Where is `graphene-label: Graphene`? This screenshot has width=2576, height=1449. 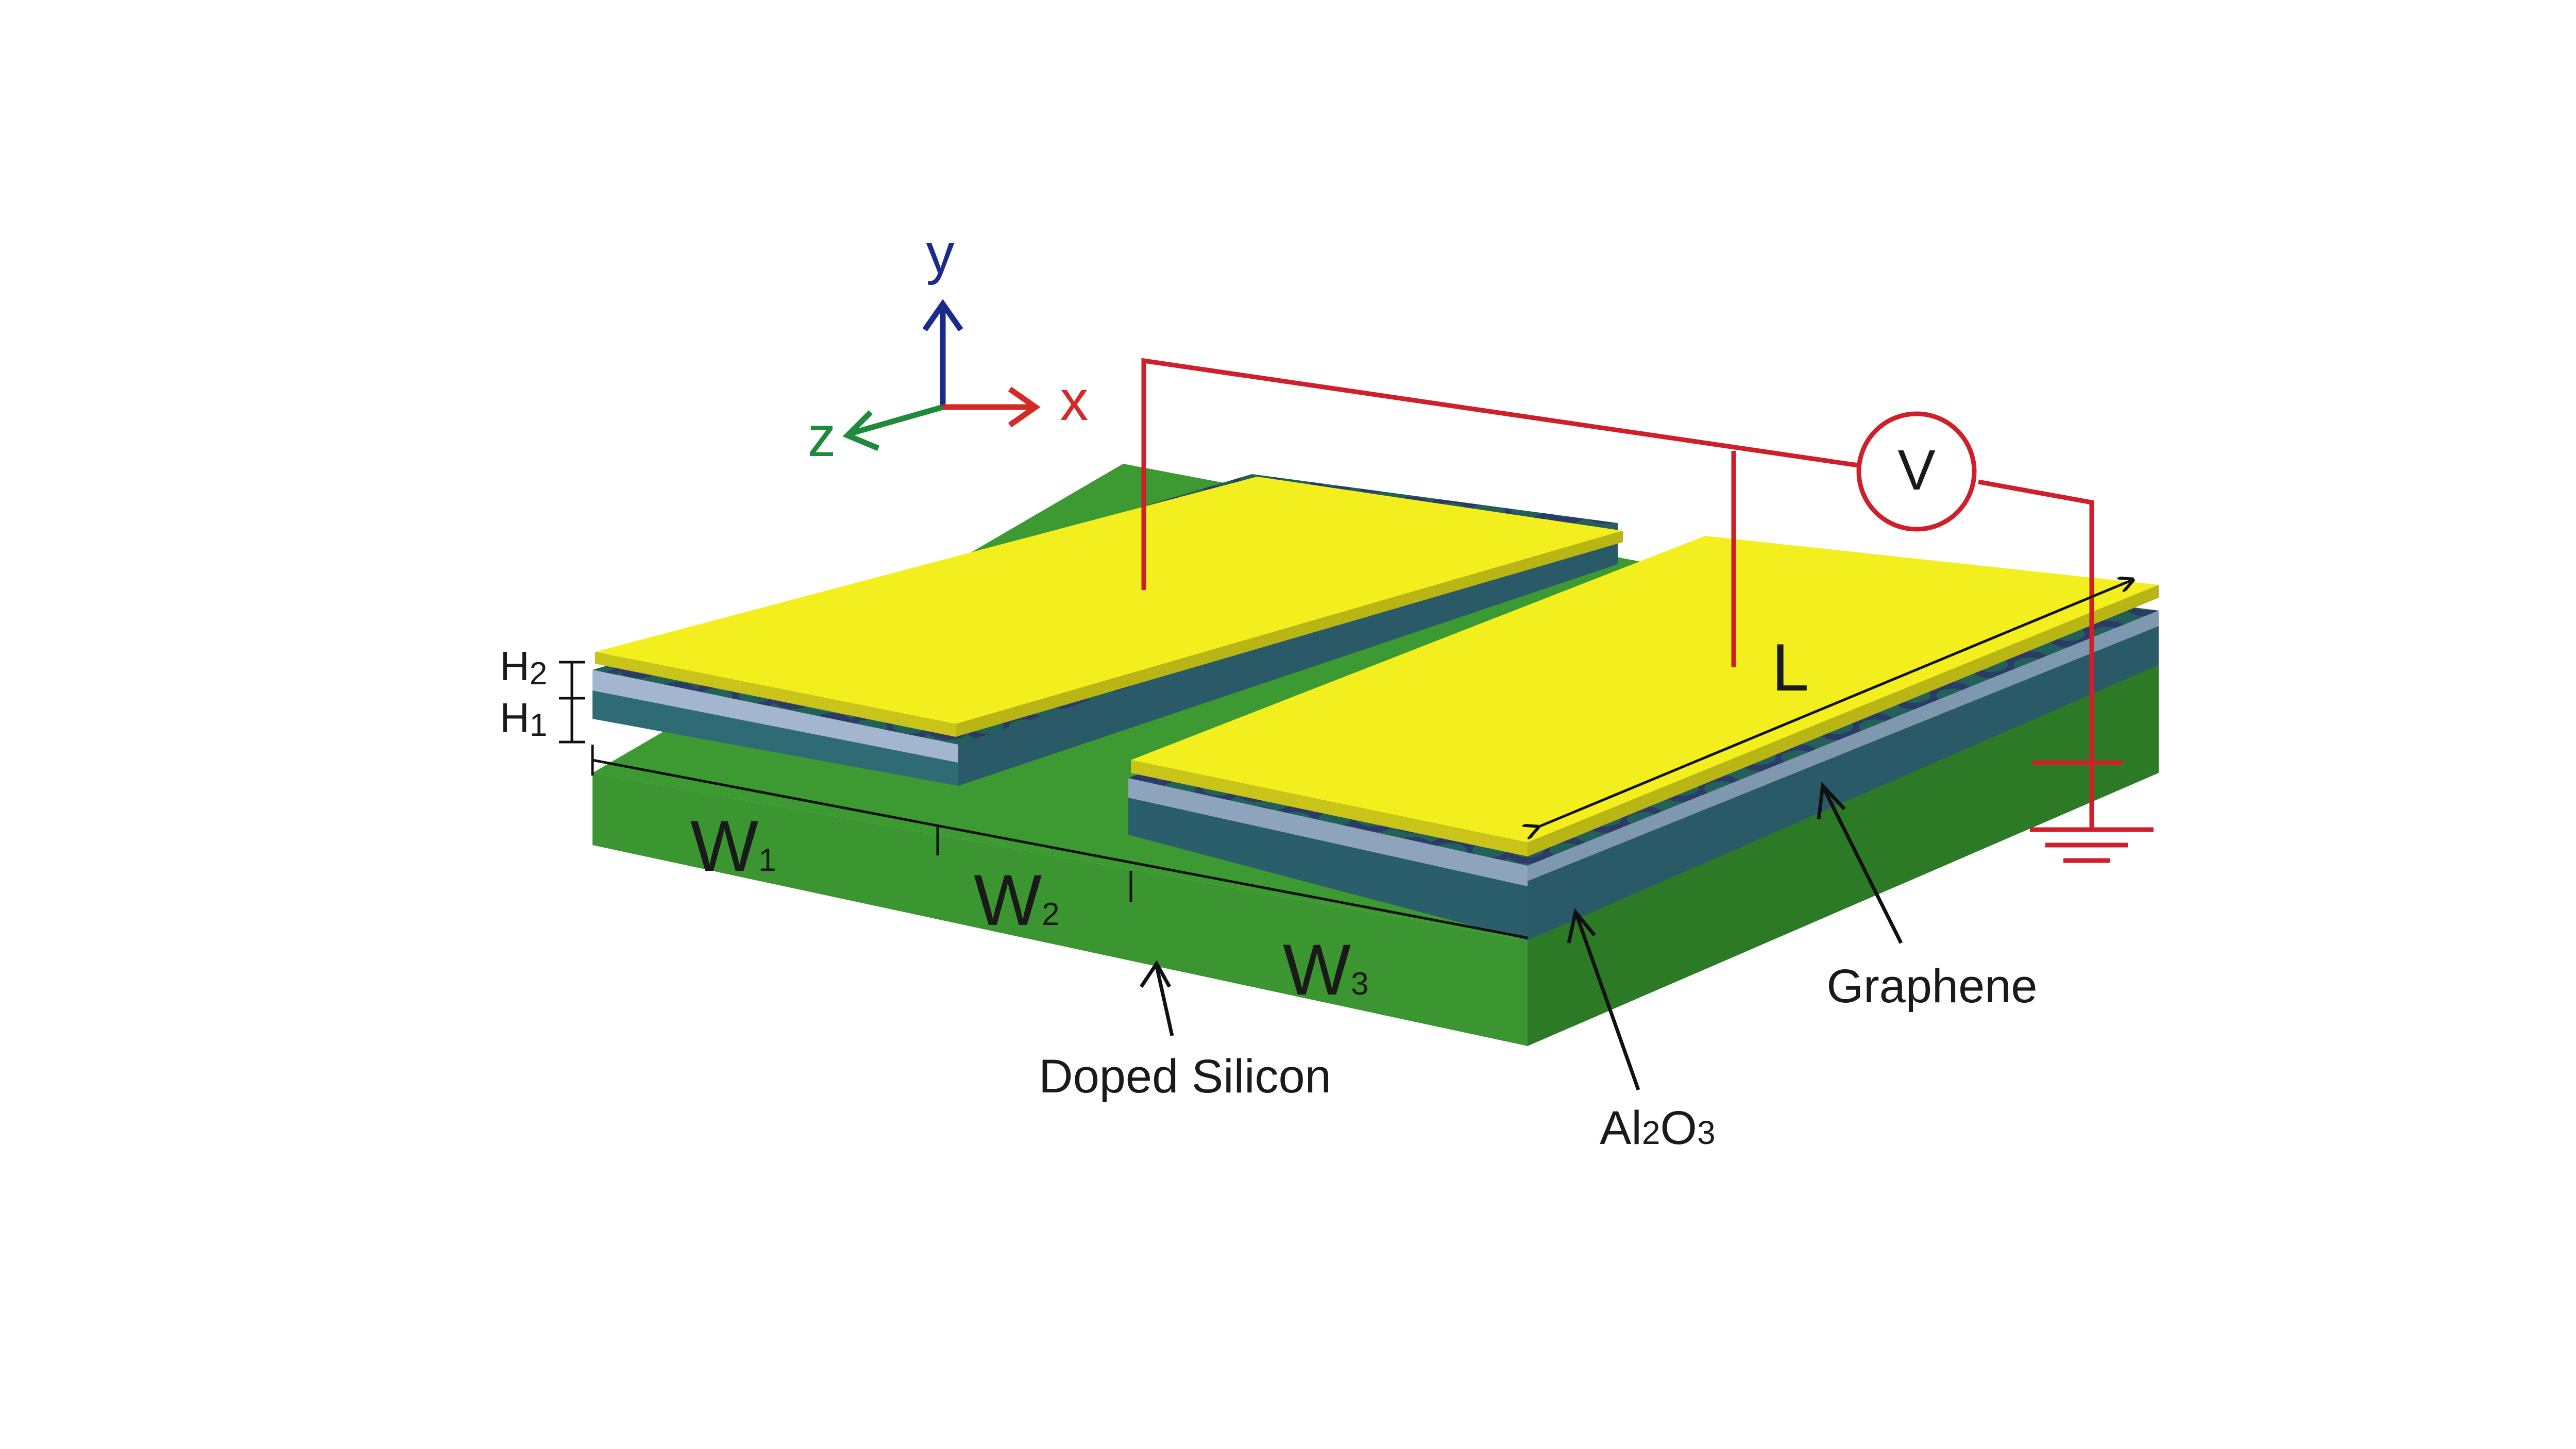
graphene-label: Graphene is located at coordinates (1931, 986).